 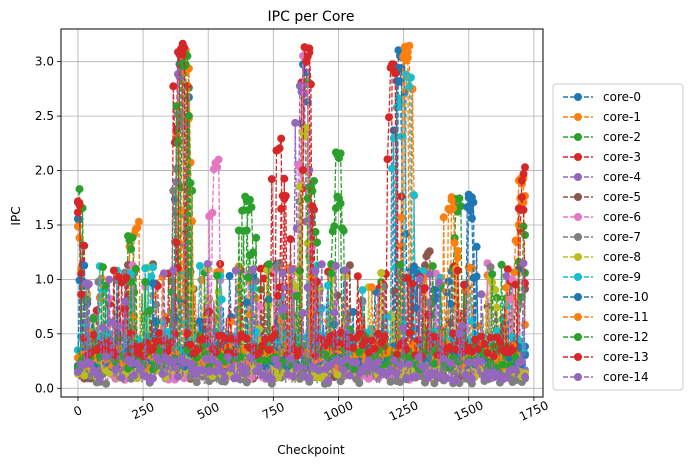 I want to click on x-tick-label: 1000, so click(x=339, y=411).